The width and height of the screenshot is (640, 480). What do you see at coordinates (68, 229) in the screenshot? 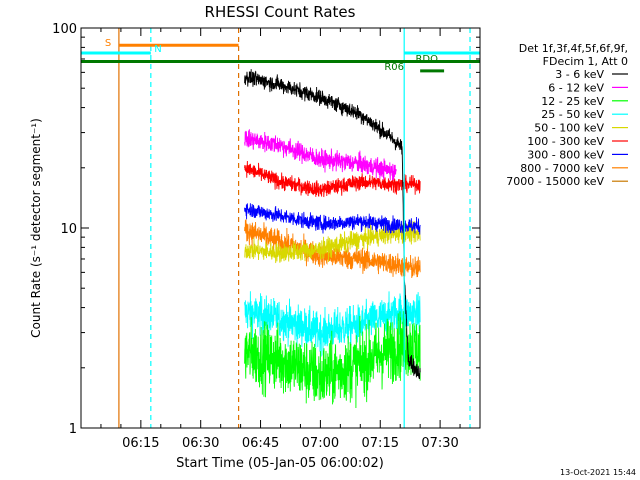
I see `y-tick-label: 10` at bounding box center [68, 229].